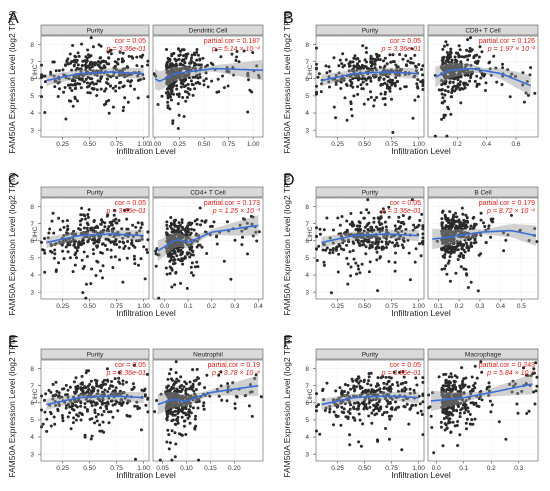 The height and width of the screenshot is (491, 550). What do you see at coordinates (232, 41) in the screenshot?
I see `stat-cor: partial.cor = 0.187` at bounding box center [232, 41].